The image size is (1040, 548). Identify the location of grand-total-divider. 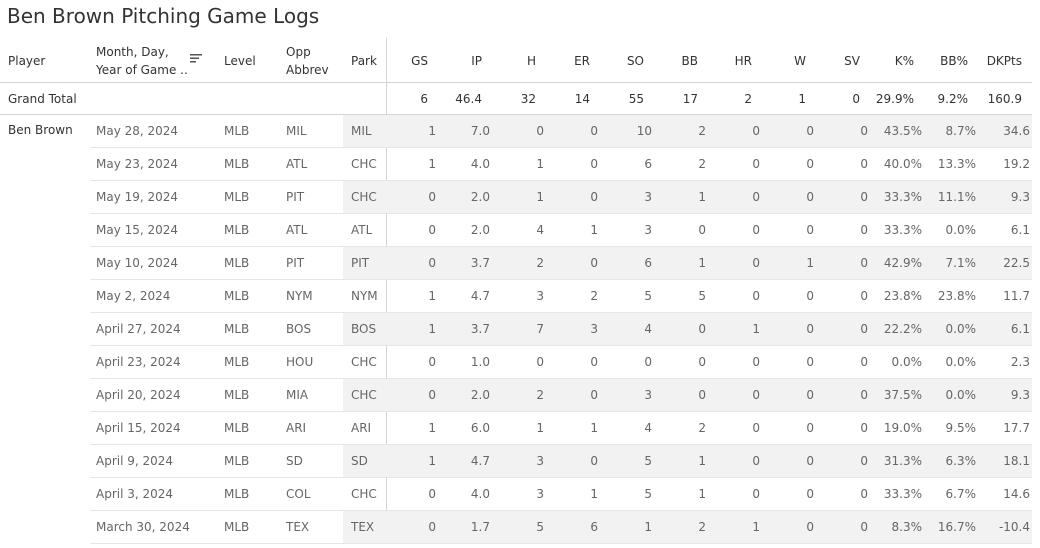
(516, 114).